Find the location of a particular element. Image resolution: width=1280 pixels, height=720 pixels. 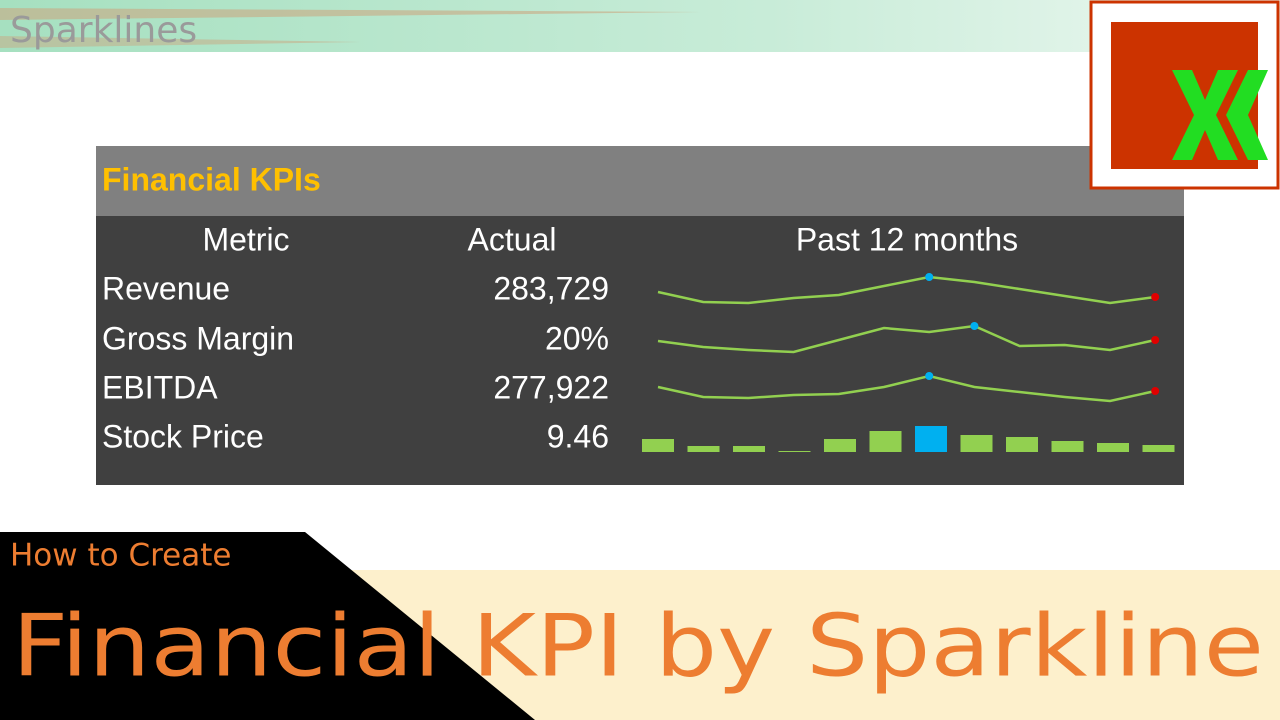

banner-title: Financial KPI by Sparkline is located at coordinates (638, 646).